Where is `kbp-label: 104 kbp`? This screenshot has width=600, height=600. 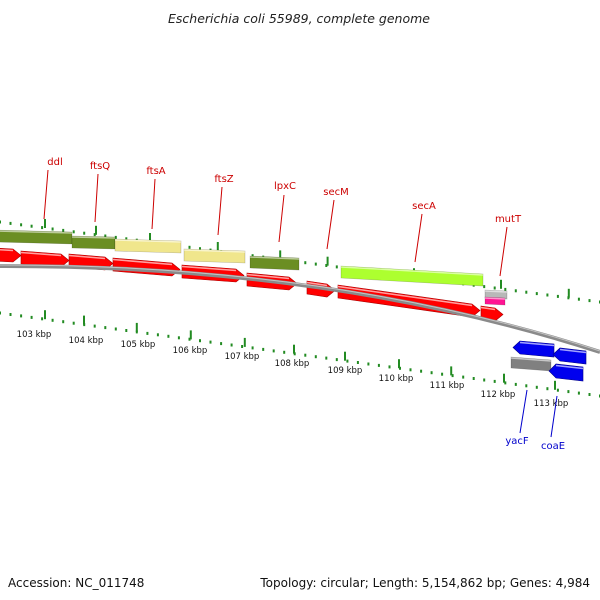 kbp-label: 104 kbp is located at coordinates (86, 341).